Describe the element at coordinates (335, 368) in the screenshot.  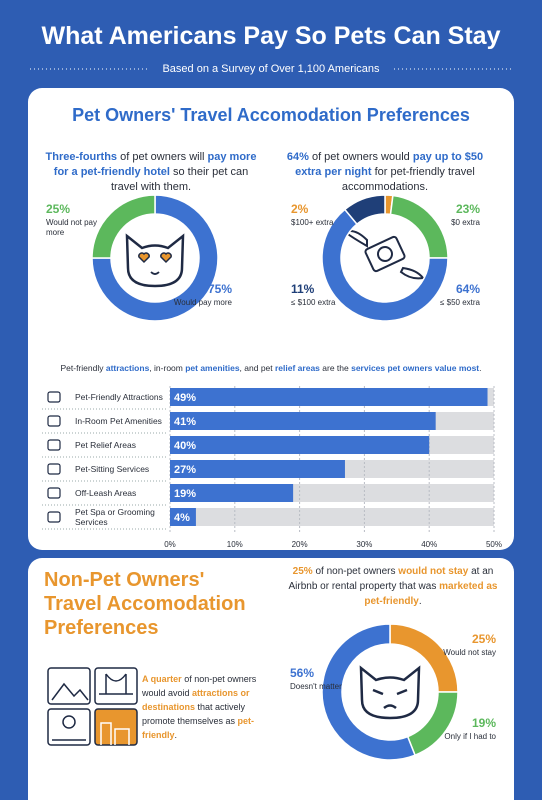
I see `text-run: are the` at that location.